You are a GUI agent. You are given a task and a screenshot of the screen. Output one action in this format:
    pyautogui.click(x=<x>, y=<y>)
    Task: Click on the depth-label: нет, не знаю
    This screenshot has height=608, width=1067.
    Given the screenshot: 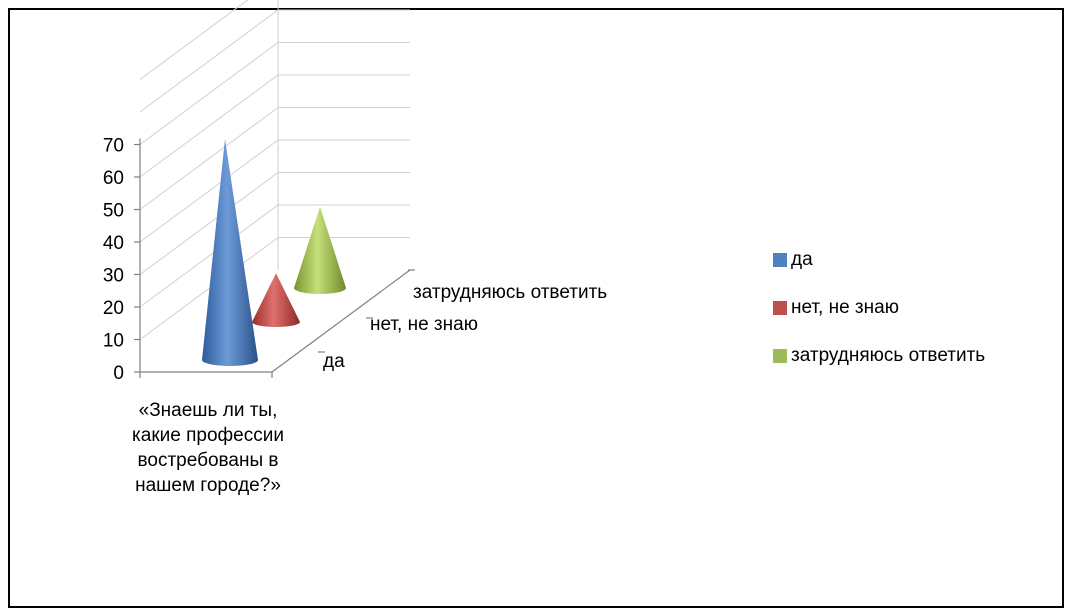 What is the action you would take?
    pyautogui.click(x=424, y=324)
    